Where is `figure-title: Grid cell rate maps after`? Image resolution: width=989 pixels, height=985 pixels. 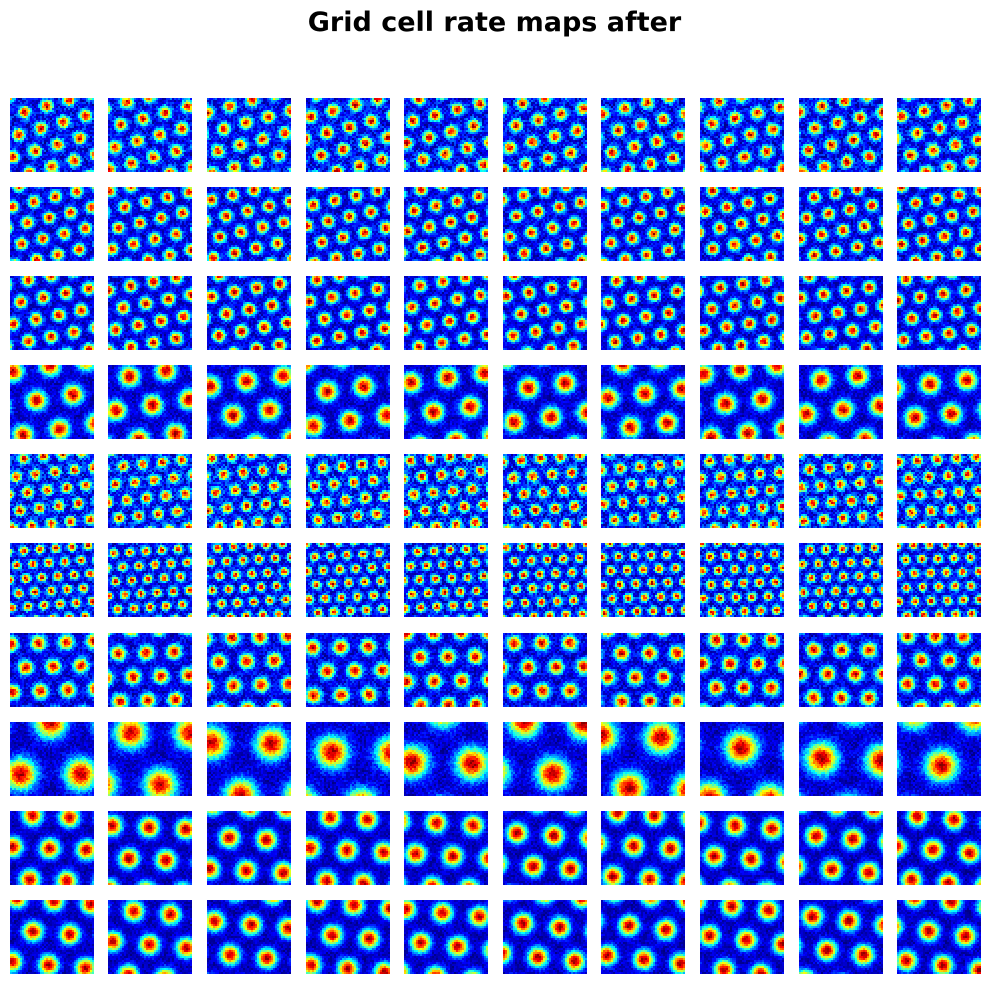
figure-title: Grid cell rate maps after is located at coordinates (494, 22).